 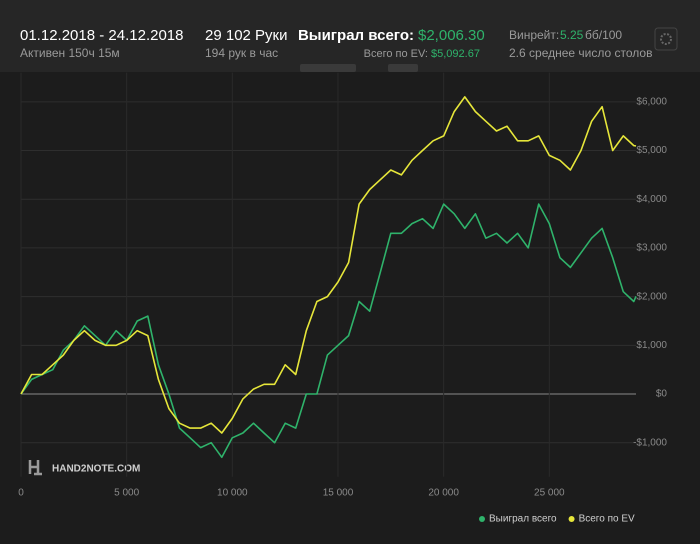 What do you see at coordinates (35, 468) in the screenshot?
I see `logo-icon` at bounding box center [35, 468].